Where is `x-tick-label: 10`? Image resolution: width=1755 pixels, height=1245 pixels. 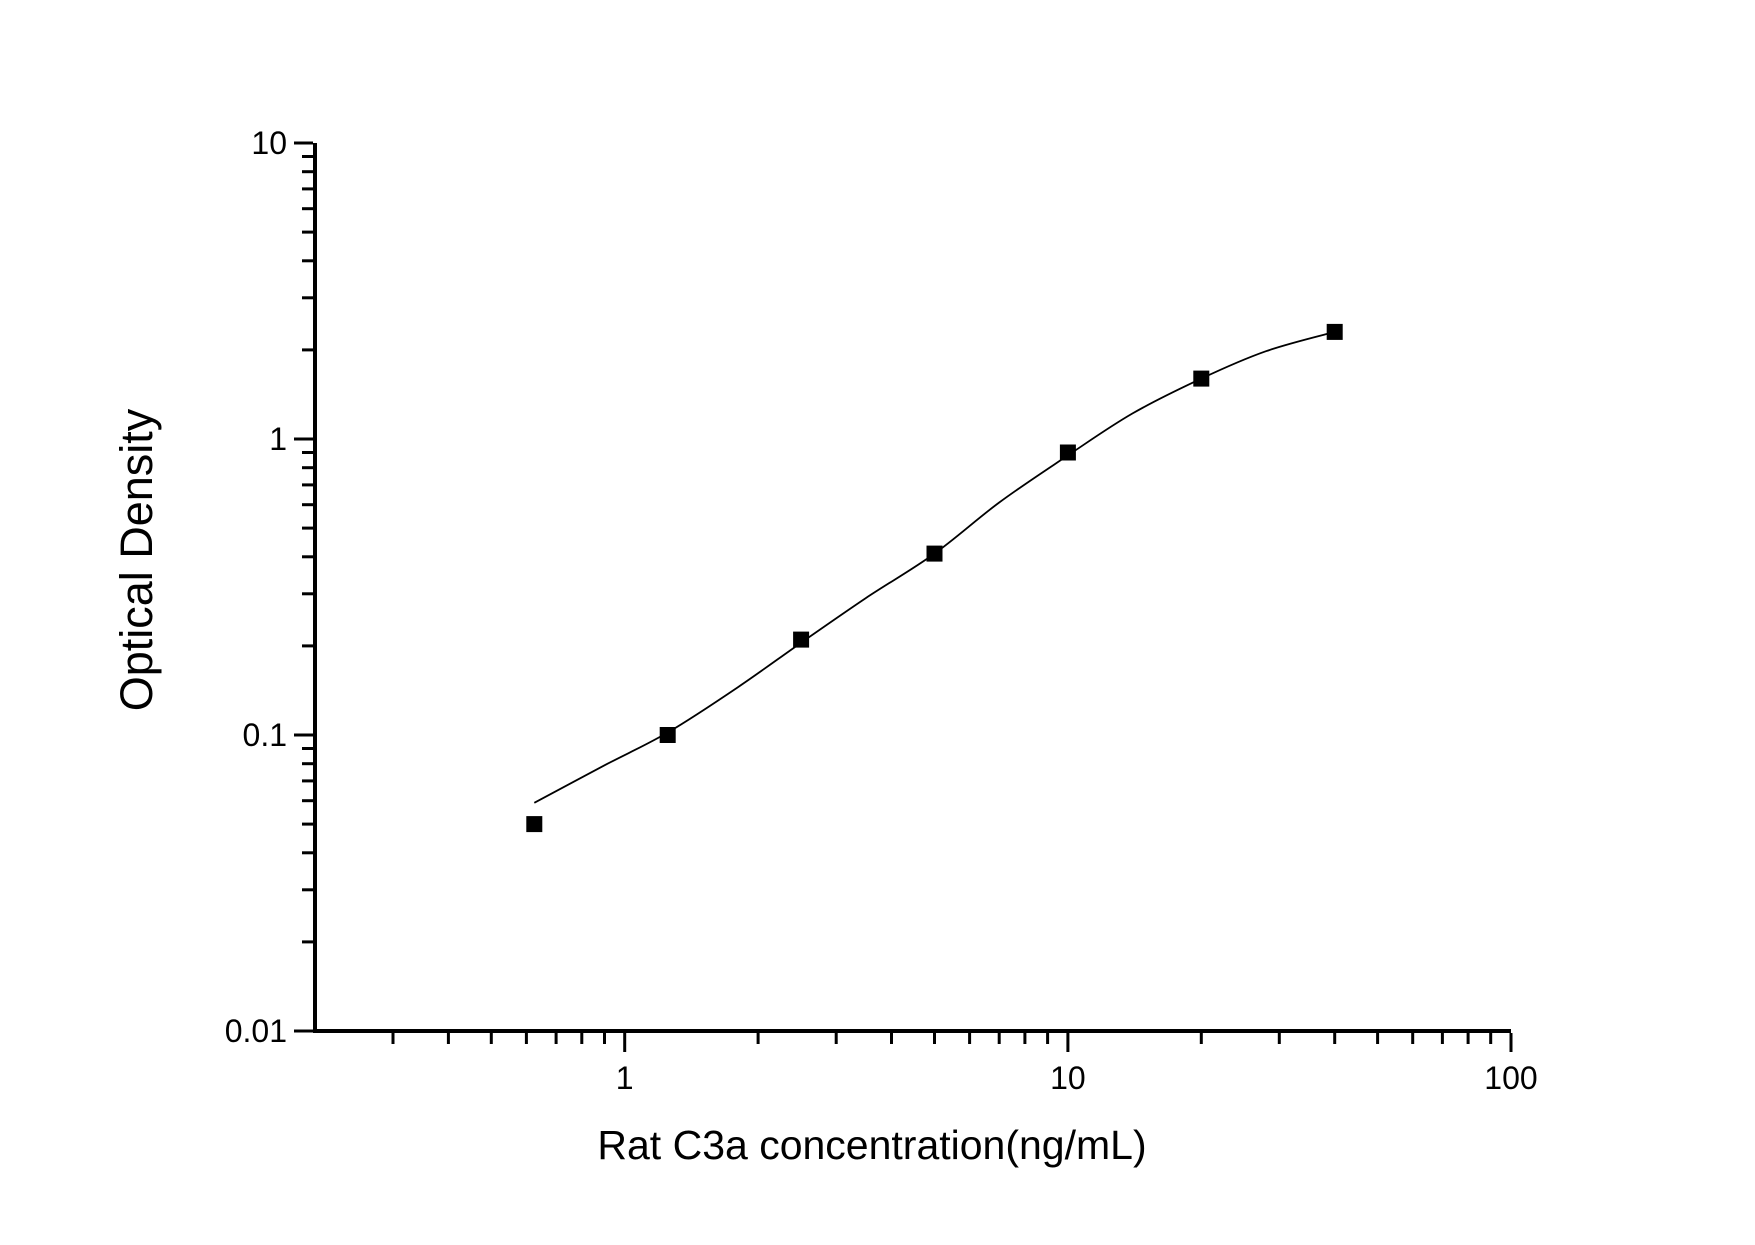 x-tick-label: 10 is located at coordinates (1068, 1078).